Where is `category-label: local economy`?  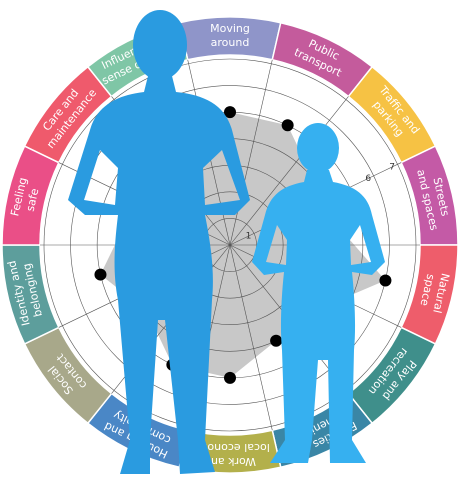 category-label: local economy is located at coordinates (230, 447).